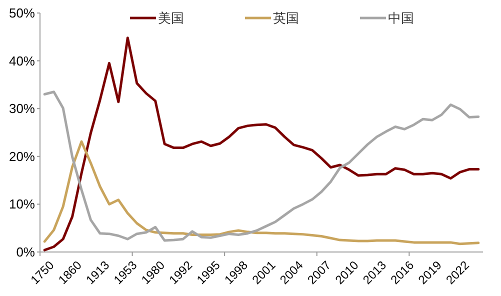 This screenshot has width=501, height=296. What do you see at coordinates (22, 108) in the screenshot?
I see `y-tick-label: 30%` at bounding box center [22, 108].